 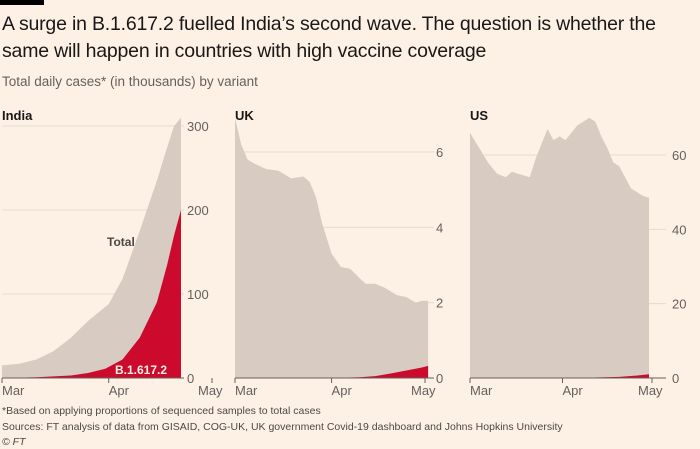 I want to click on annotation-variant: B.1.617.2, so click(x=141, y=370).